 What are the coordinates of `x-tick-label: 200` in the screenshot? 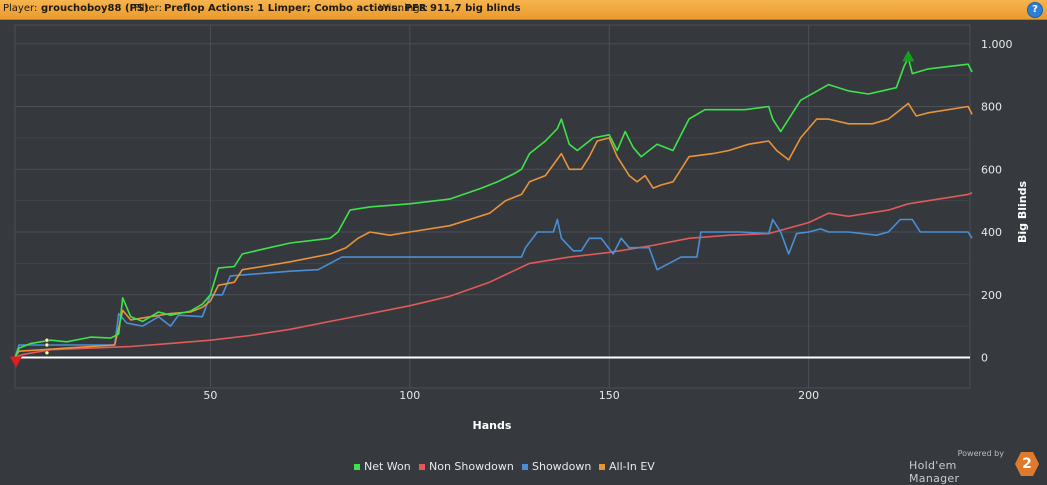 It's located at (808, 395).